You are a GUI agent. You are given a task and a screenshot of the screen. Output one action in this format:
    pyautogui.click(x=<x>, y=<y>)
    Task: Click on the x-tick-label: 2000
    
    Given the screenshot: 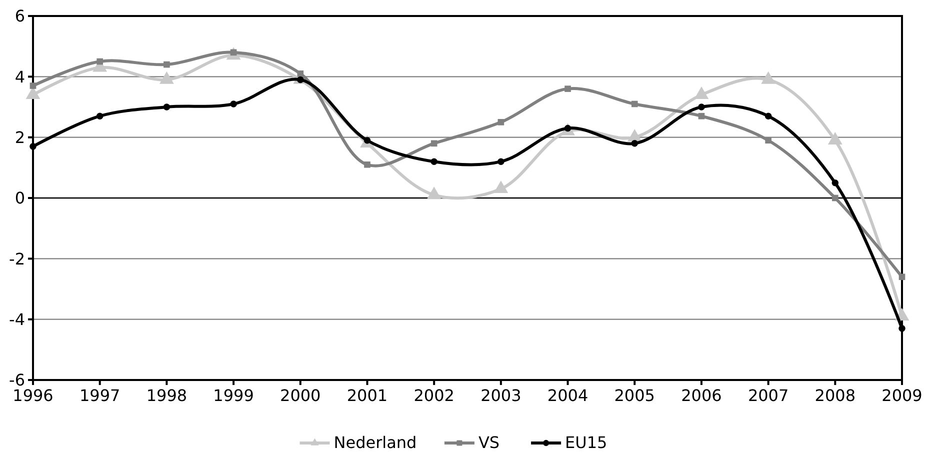 What is the action you would take?
    pyautogui.click(x=300, y=395)
    